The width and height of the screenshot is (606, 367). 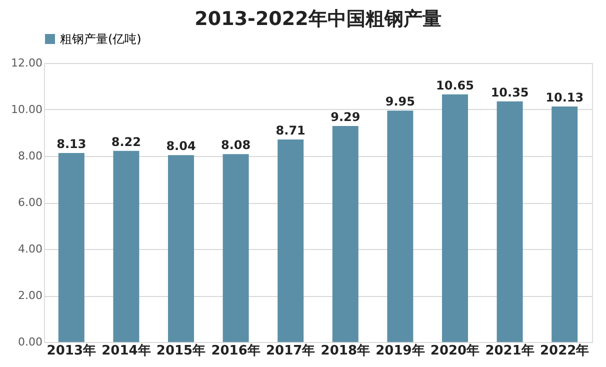 What do you see at coordinates (345, 351) in the screenshot?
I see `x-tick-label: 2018年` at bounding box center [345, 351].